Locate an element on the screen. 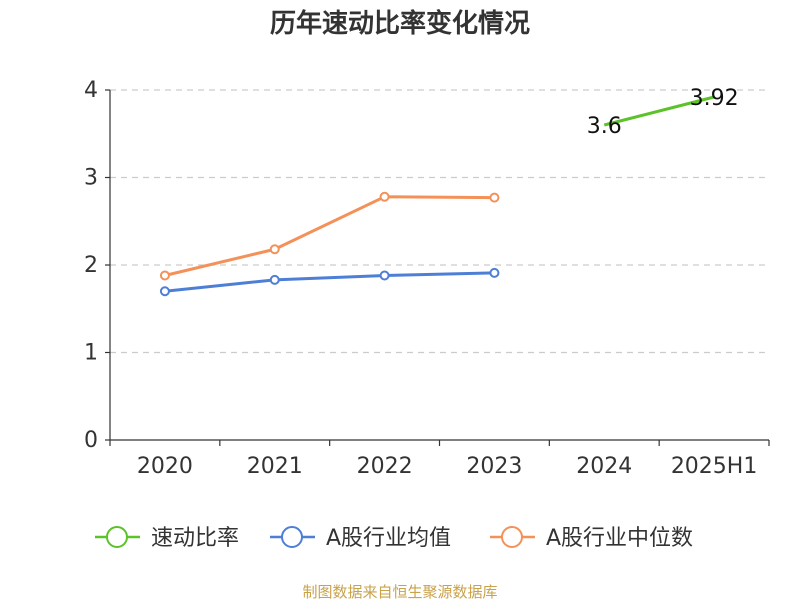 This screenshot has height=600, width=800. chart-title: 历年速动比率变化情况 is located at coordinates (400, 23).